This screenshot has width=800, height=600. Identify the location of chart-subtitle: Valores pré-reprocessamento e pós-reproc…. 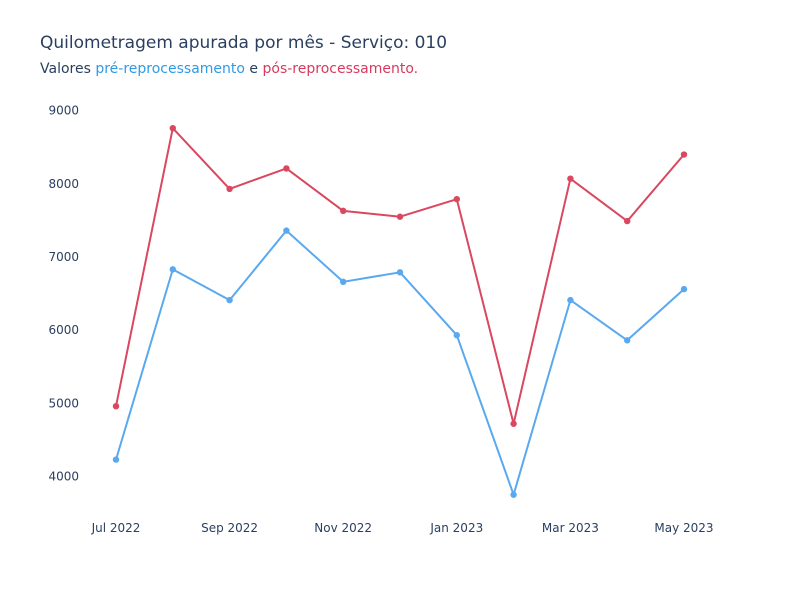
(229, 69).